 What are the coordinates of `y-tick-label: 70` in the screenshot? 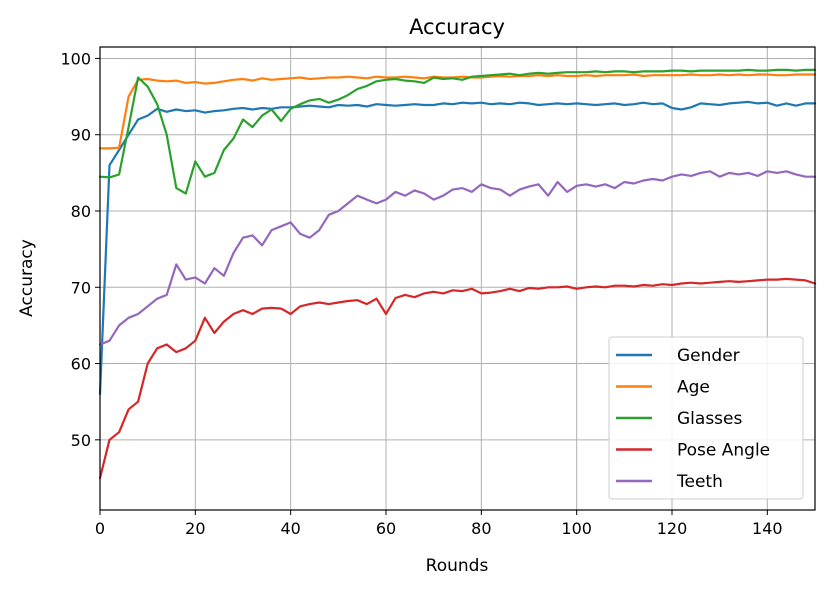 It's located at (81, 287).